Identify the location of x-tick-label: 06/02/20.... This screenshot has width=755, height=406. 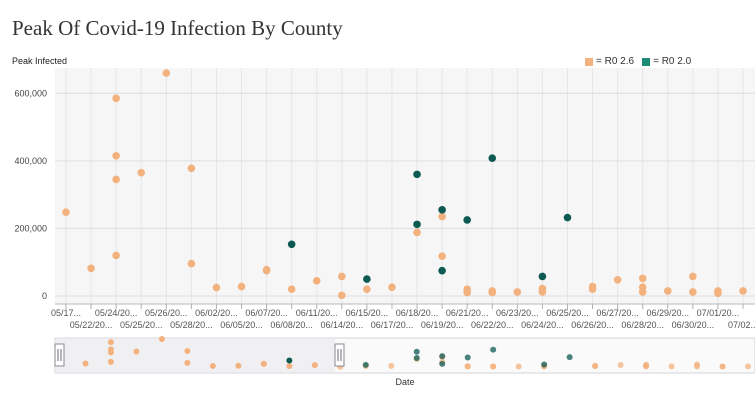
(216, 313).